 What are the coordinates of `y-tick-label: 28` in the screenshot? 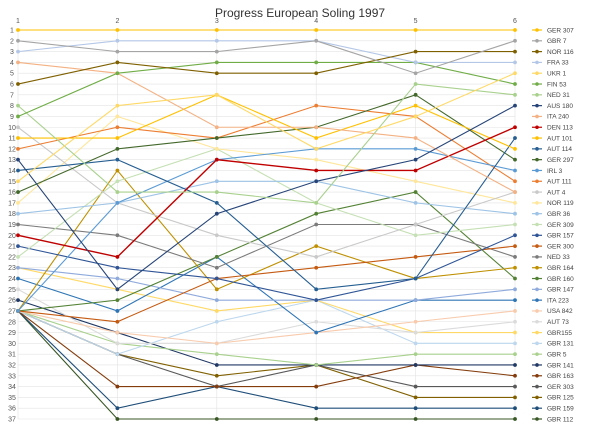 It's located at (12, 322).